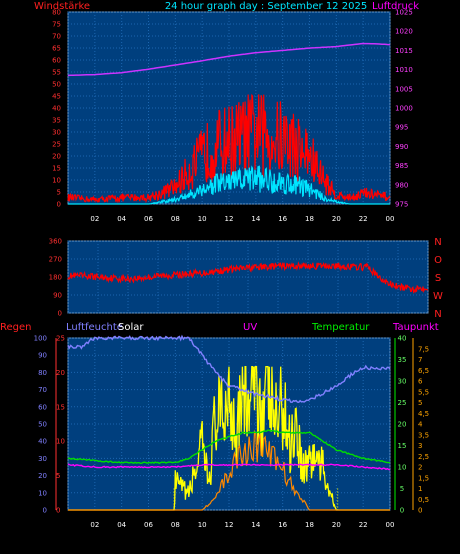 This screenshot has width=460, height=554. What do you see at coordinates (423, 414) in the screenshot?
I see `uv-tick-label: 4,5` at bounding box center [423, 414].